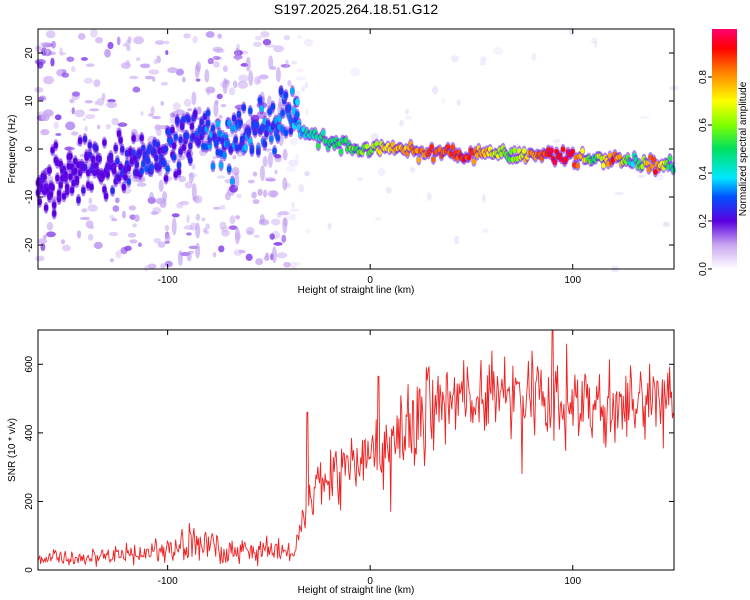 This screenshot has height=600, width=750. I want to click on spectrogram-y-tick-label: -10, so click(29, 196).